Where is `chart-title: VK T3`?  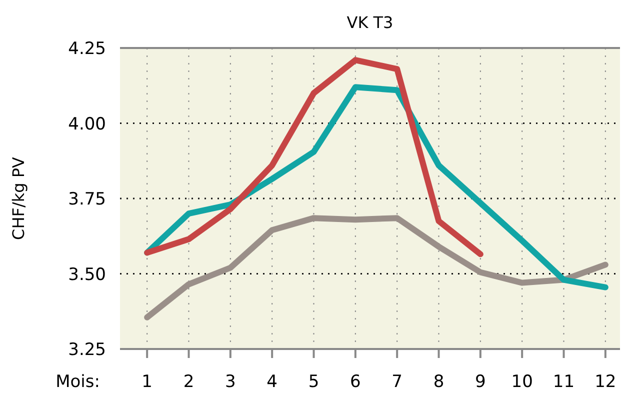
chart-title: VK T3 is located at coordinates (370, 22).